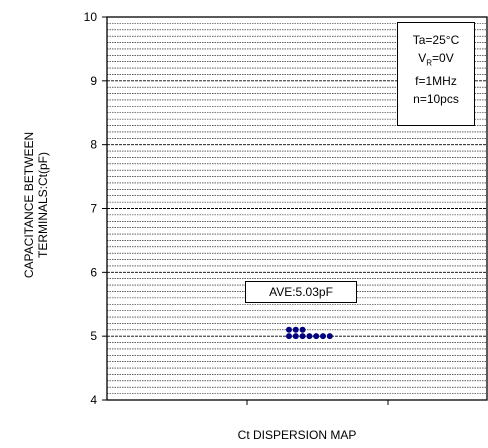 The height and width of the screenshot is (448, 488). Describe the element at coordinates (43, 205) in the screenshot. I see `y-axis-label-line2: TERMINALS:Ct(pF)` at that location.